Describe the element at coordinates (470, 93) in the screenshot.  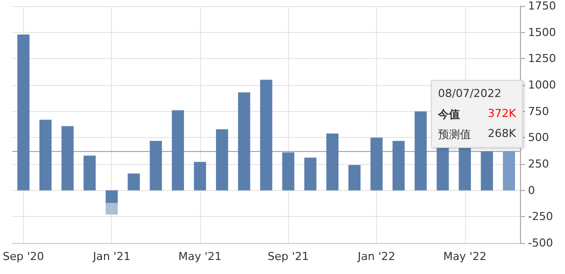
I see `annotation: 08/07/2022` at that location.